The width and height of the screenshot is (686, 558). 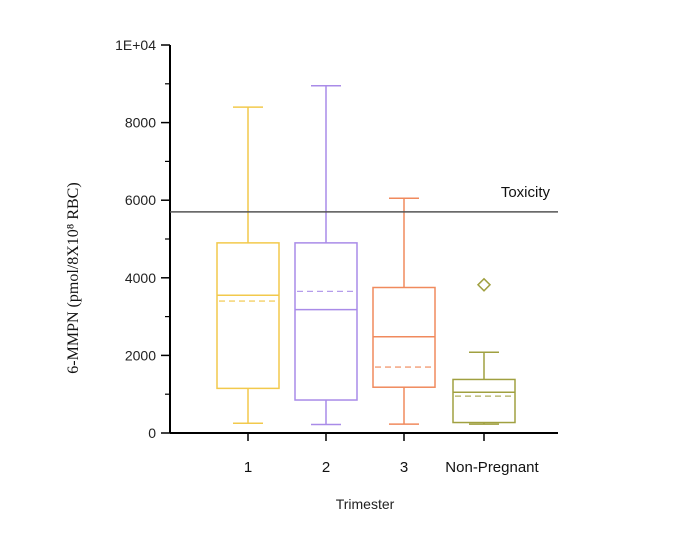 I want to click on toxicity-reference: Toxicity, so click(x=364, y=198).